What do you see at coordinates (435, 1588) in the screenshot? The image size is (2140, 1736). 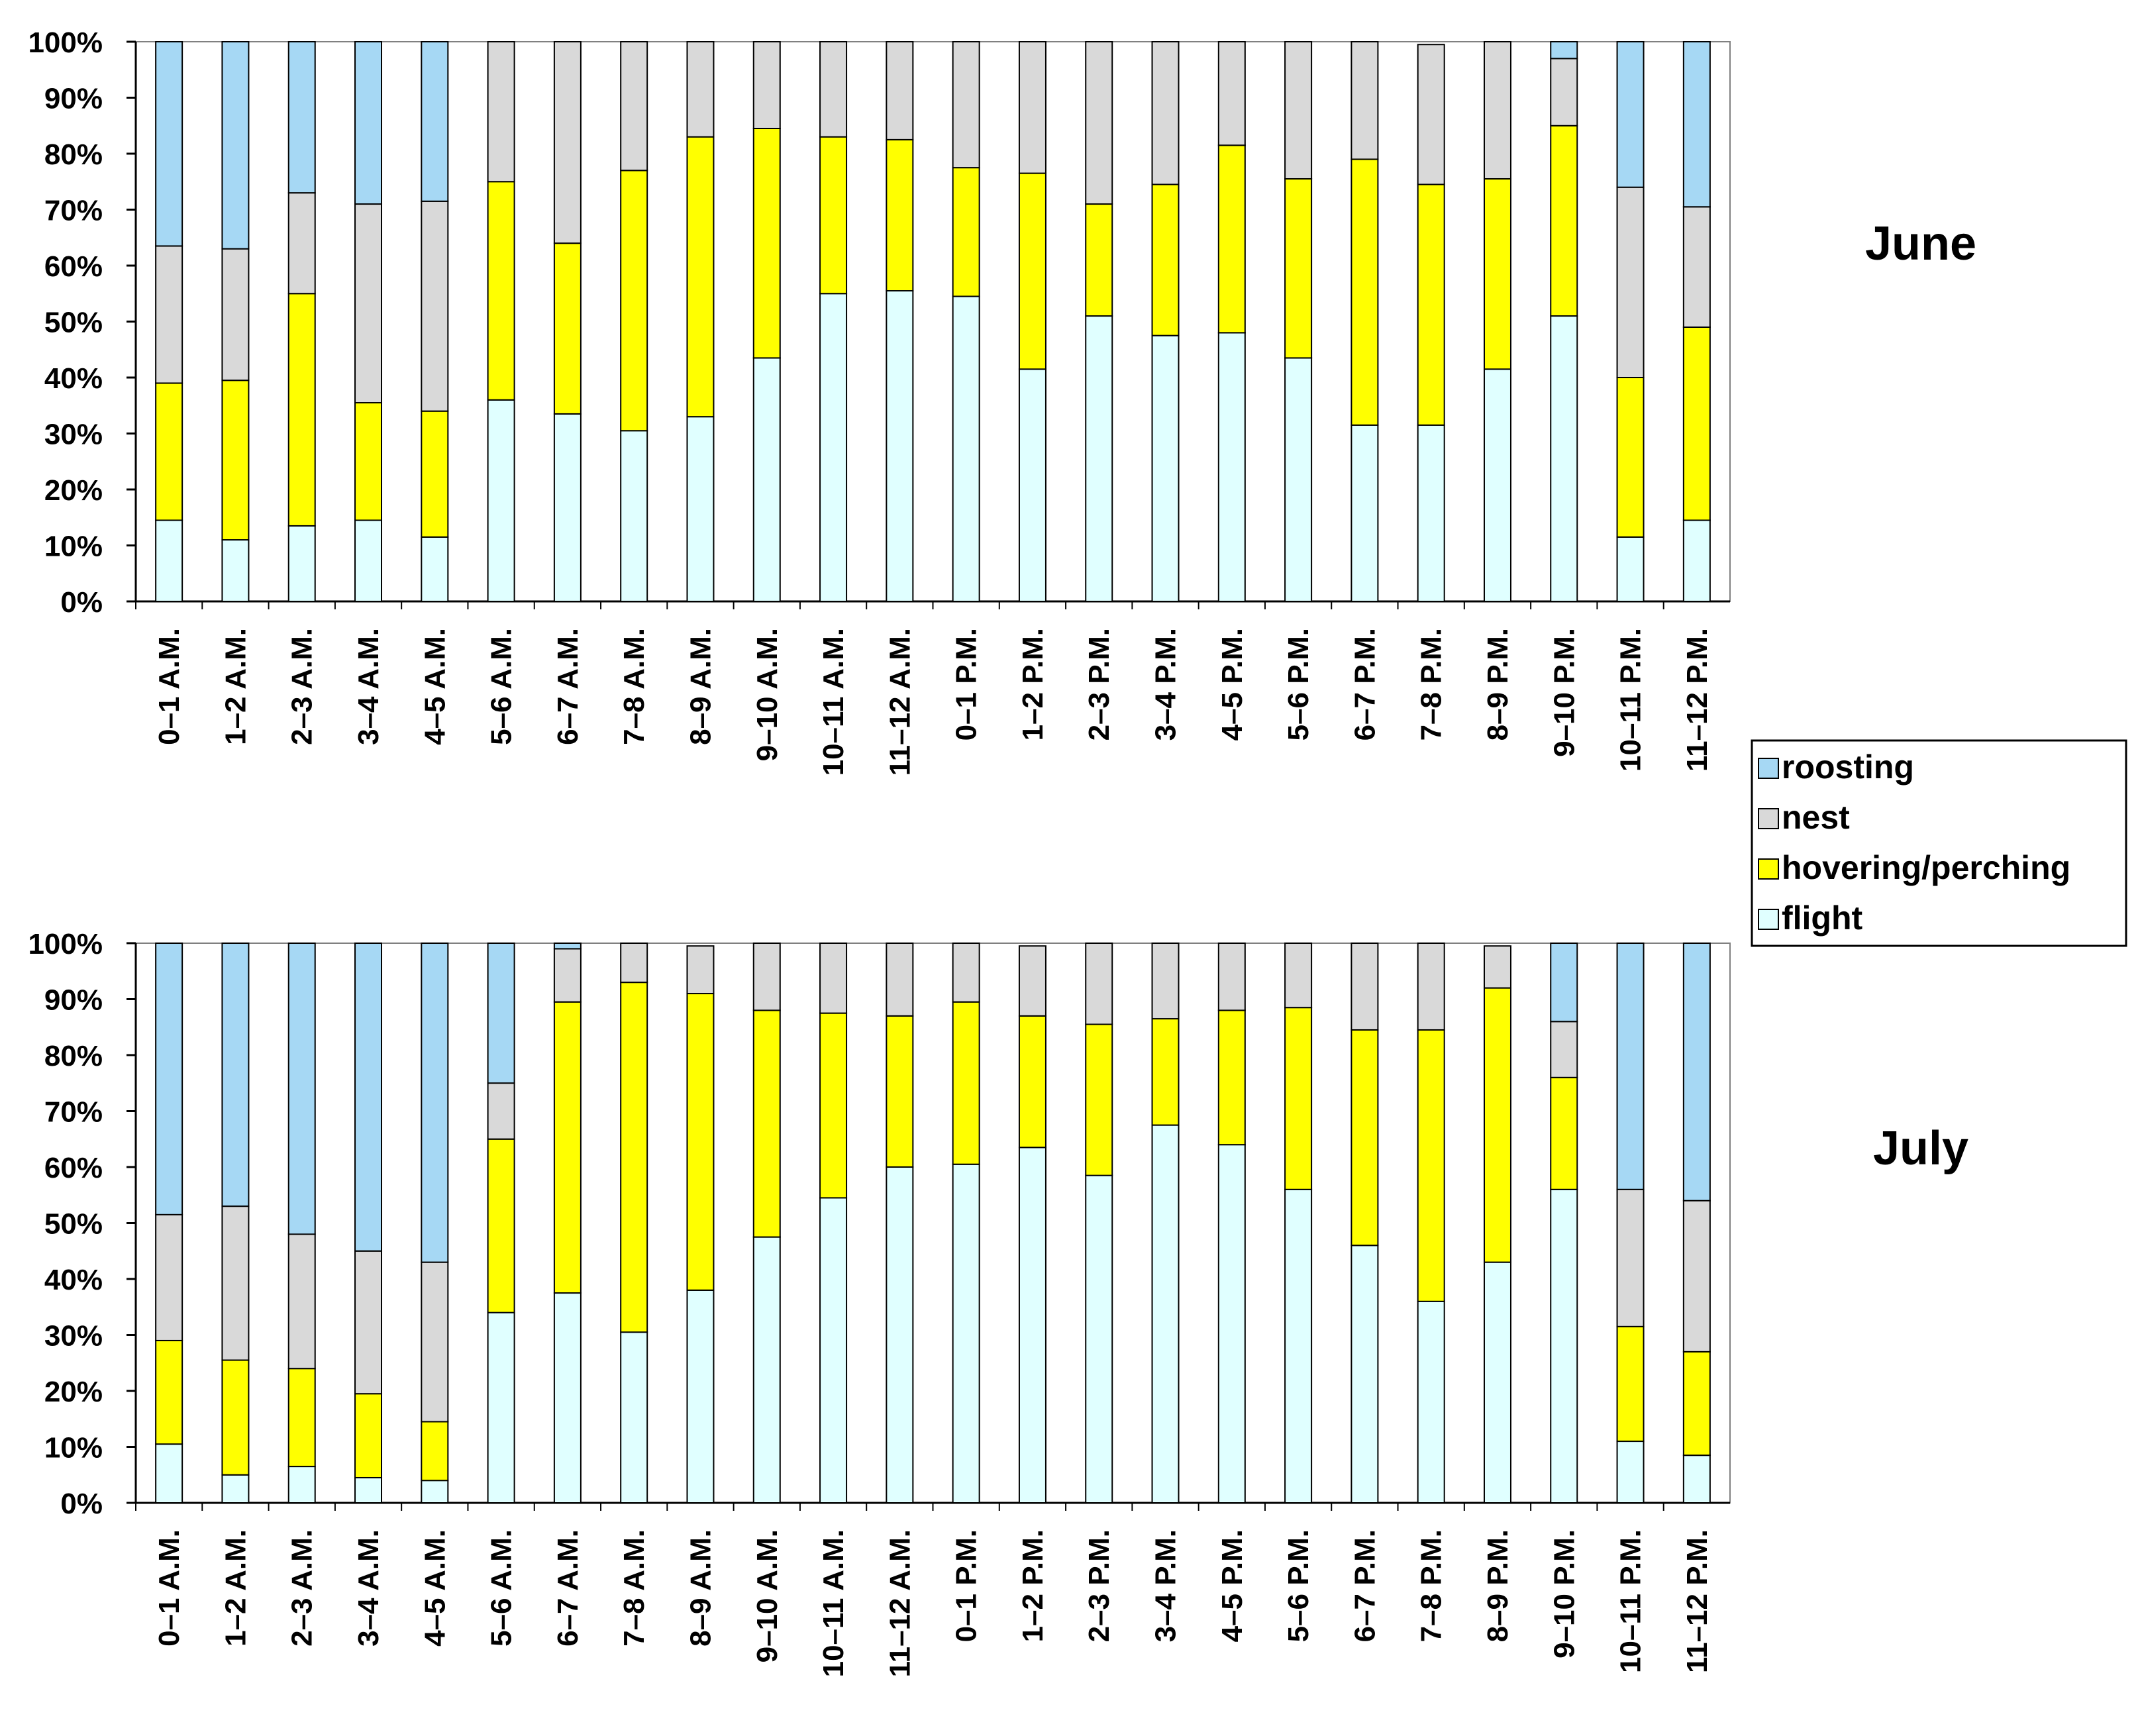 I see `x-tick-label: 4–5 A.M.` at bounding box center [435, 1588].